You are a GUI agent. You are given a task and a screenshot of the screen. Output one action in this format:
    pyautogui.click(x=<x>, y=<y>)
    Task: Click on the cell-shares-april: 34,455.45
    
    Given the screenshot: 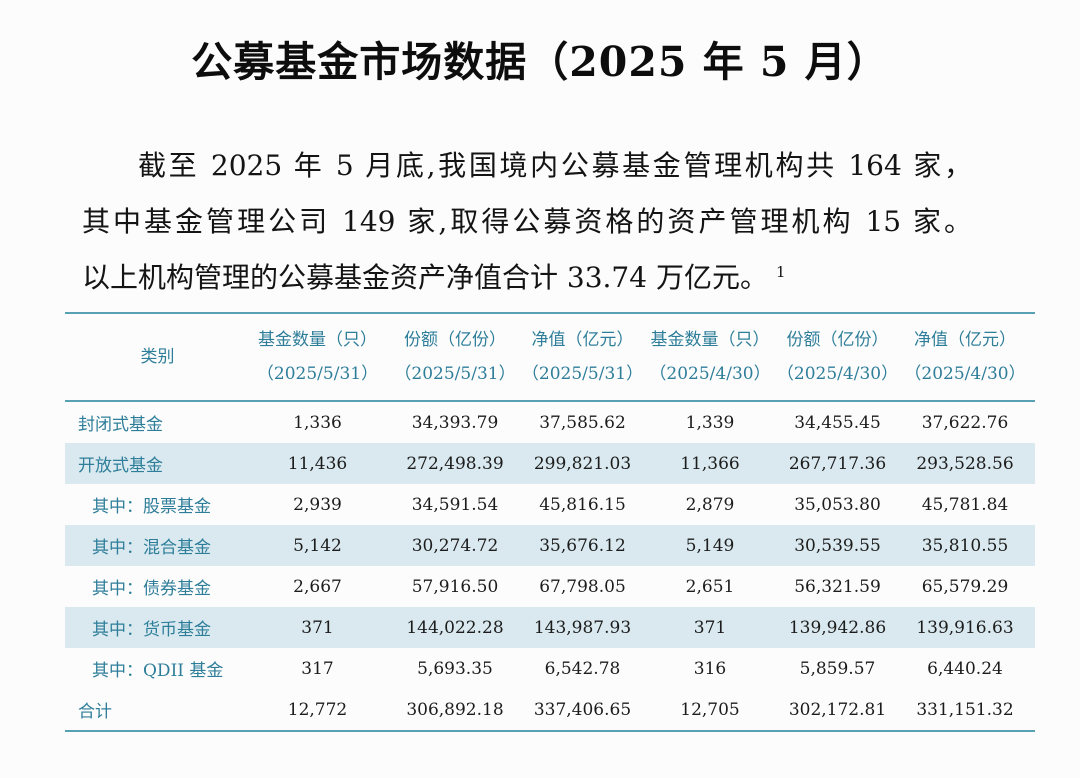 What is the action you would take?
    pyautogui.click(x=837, y=422)
    